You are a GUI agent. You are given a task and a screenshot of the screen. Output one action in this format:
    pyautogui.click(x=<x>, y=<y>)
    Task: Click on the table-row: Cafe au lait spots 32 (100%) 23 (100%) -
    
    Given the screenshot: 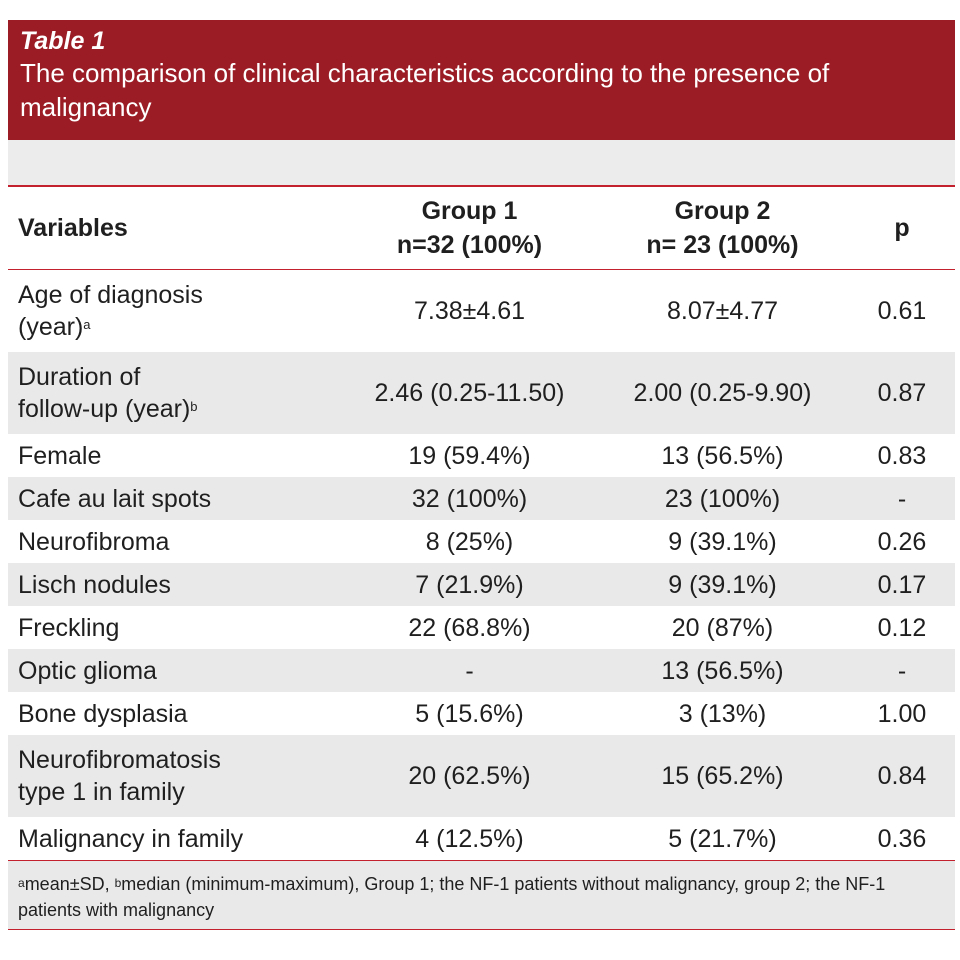 What is the action you would take?
    pyautogui.click(x=481, y=498)
    